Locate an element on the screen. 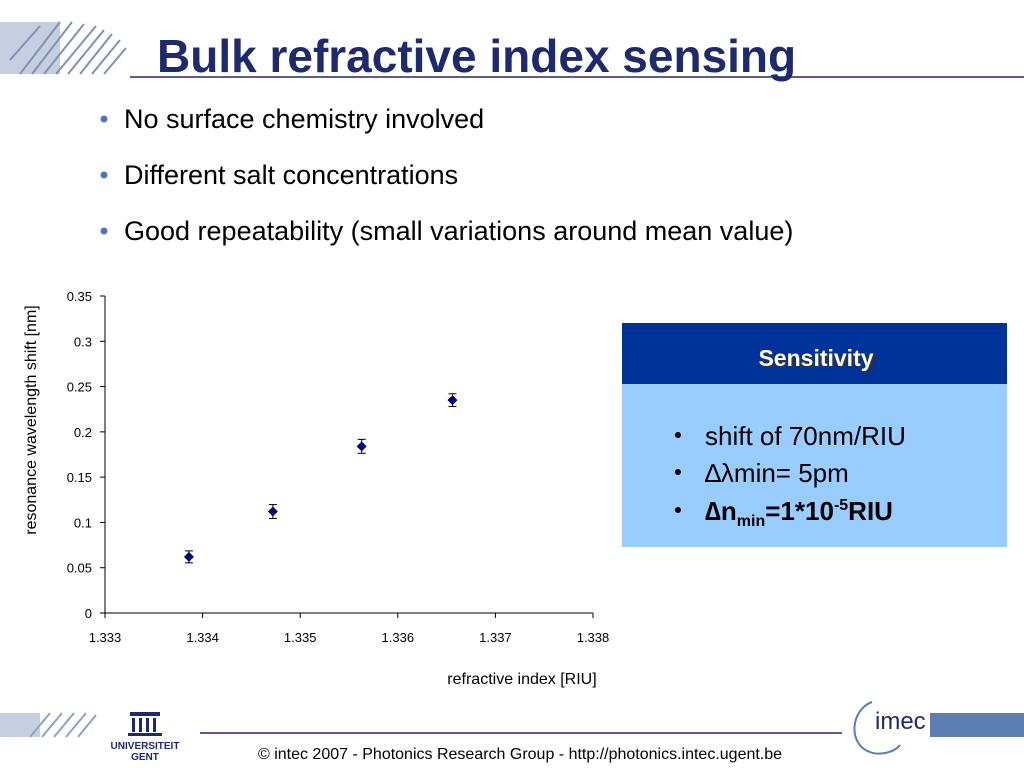  logo-text: GENT is located at coordinates (145, 757).